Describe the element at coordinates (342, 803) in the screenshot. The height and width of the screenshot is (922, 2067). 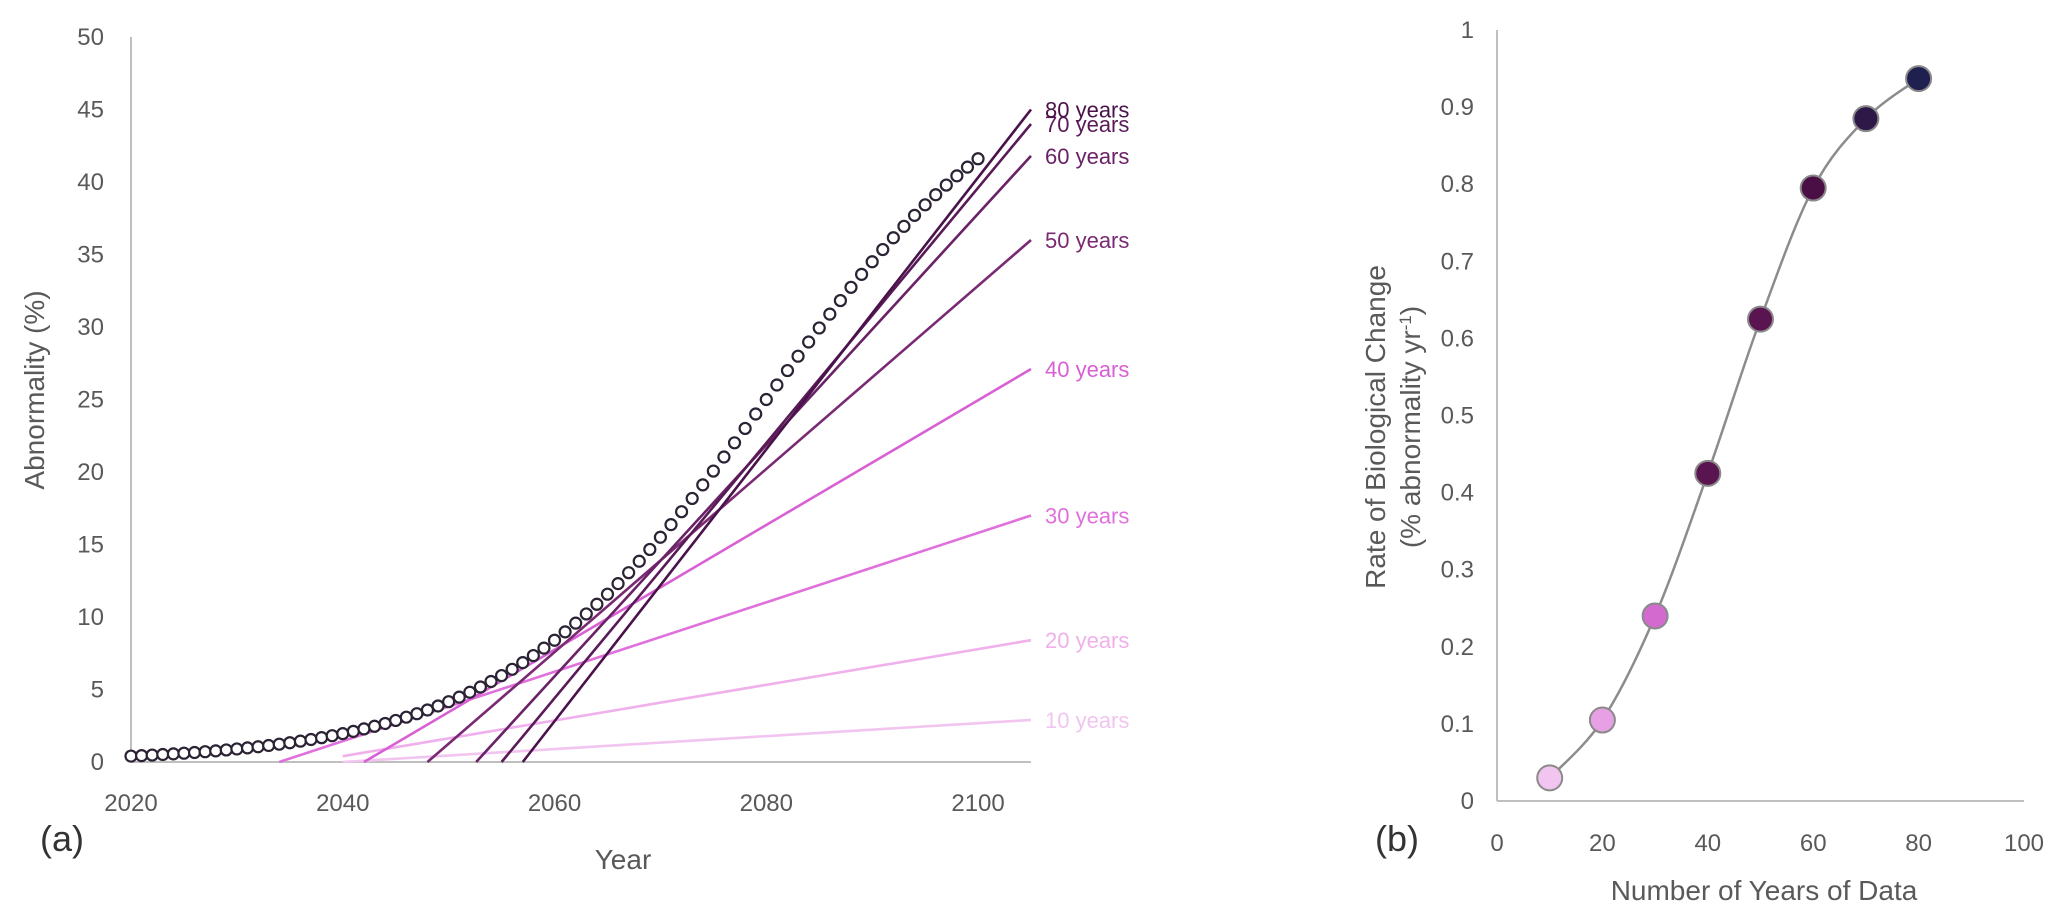
I see `panel-a-x-tick-label: 2040` at that location.